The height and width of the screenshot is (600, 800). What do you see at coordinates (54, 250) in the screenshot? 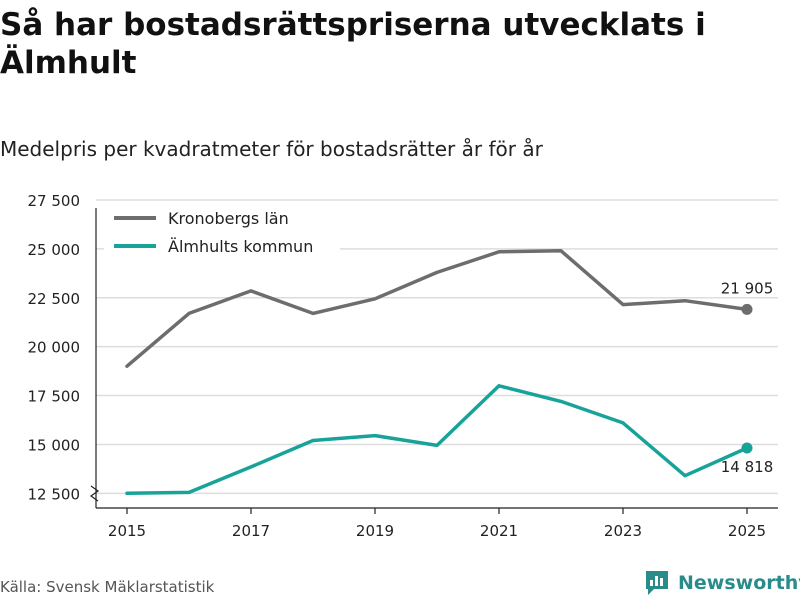
I see `y-tick-label: 25 000` at bounding box center [54, 250].